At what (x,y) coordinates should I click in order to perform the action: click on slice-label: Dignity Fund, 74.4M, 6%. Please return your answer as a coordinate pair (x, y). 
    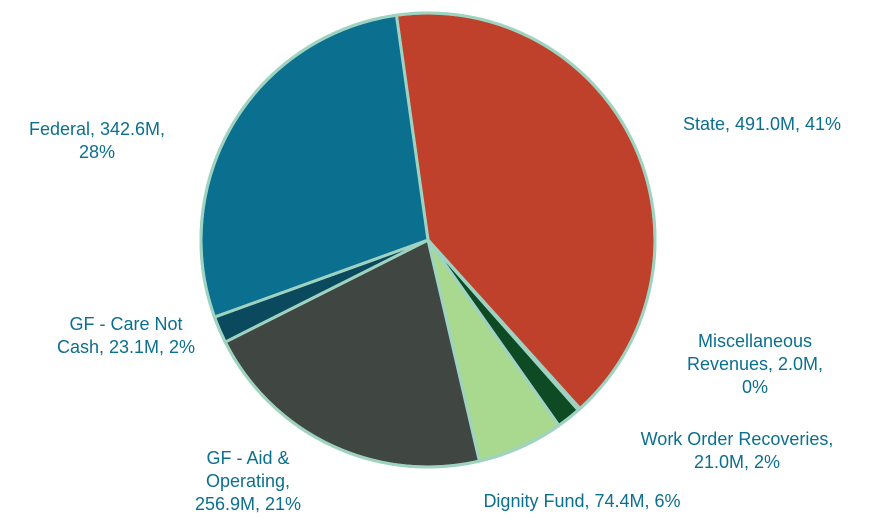
    Looking at the image, I should click on (582, 501).